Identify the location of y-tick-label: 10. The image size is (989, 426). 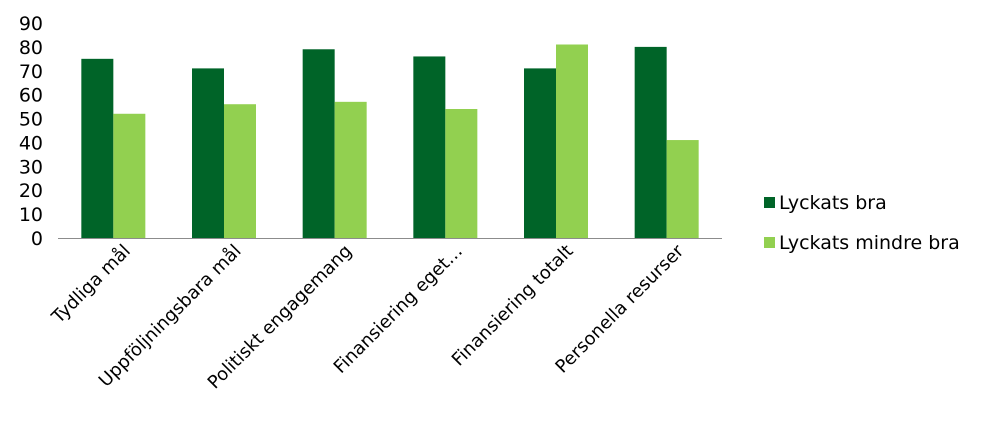
(31, 215).